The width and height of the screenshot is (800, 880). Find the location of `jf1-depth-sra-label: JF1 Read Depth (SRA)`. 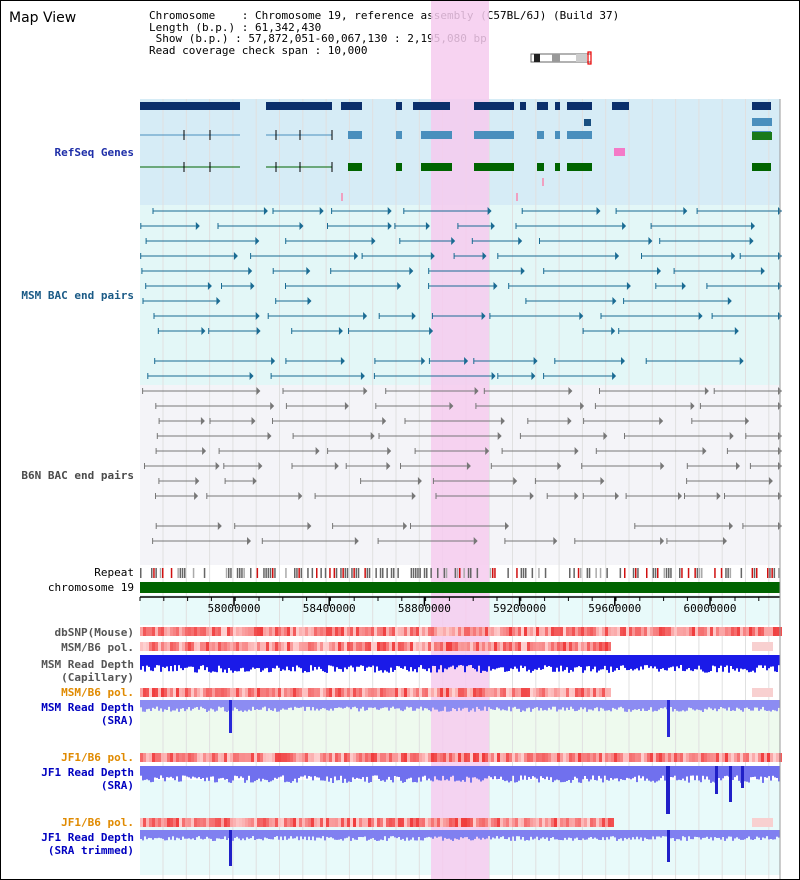

jf1-depth-sra-label: JF1 Read Depth (SRA) is located at coordinates (87, 779).